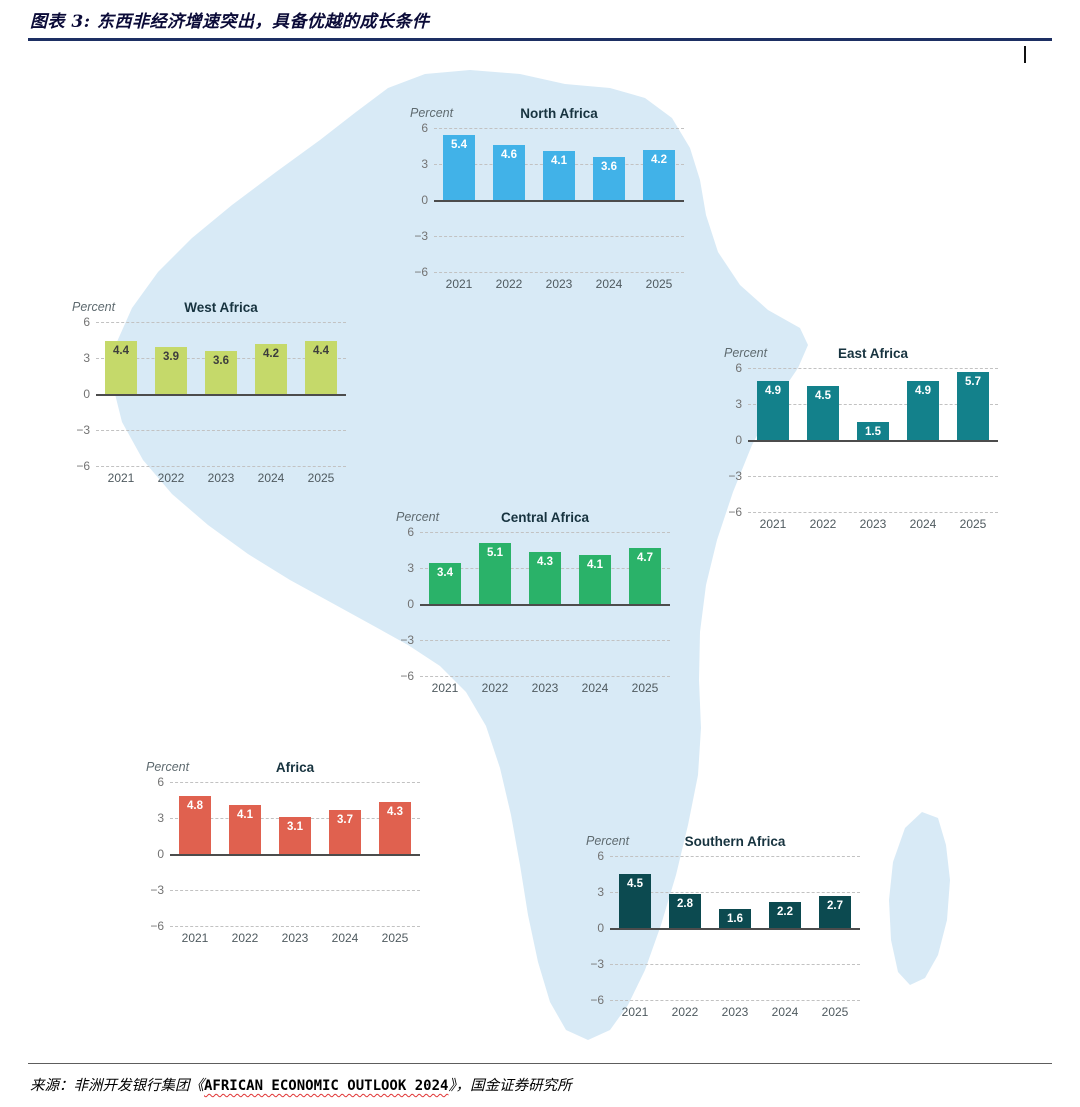  Describe the element at coordinates (545, 578) in the screenshot. I see `bar-2023: 4.3` at that location.